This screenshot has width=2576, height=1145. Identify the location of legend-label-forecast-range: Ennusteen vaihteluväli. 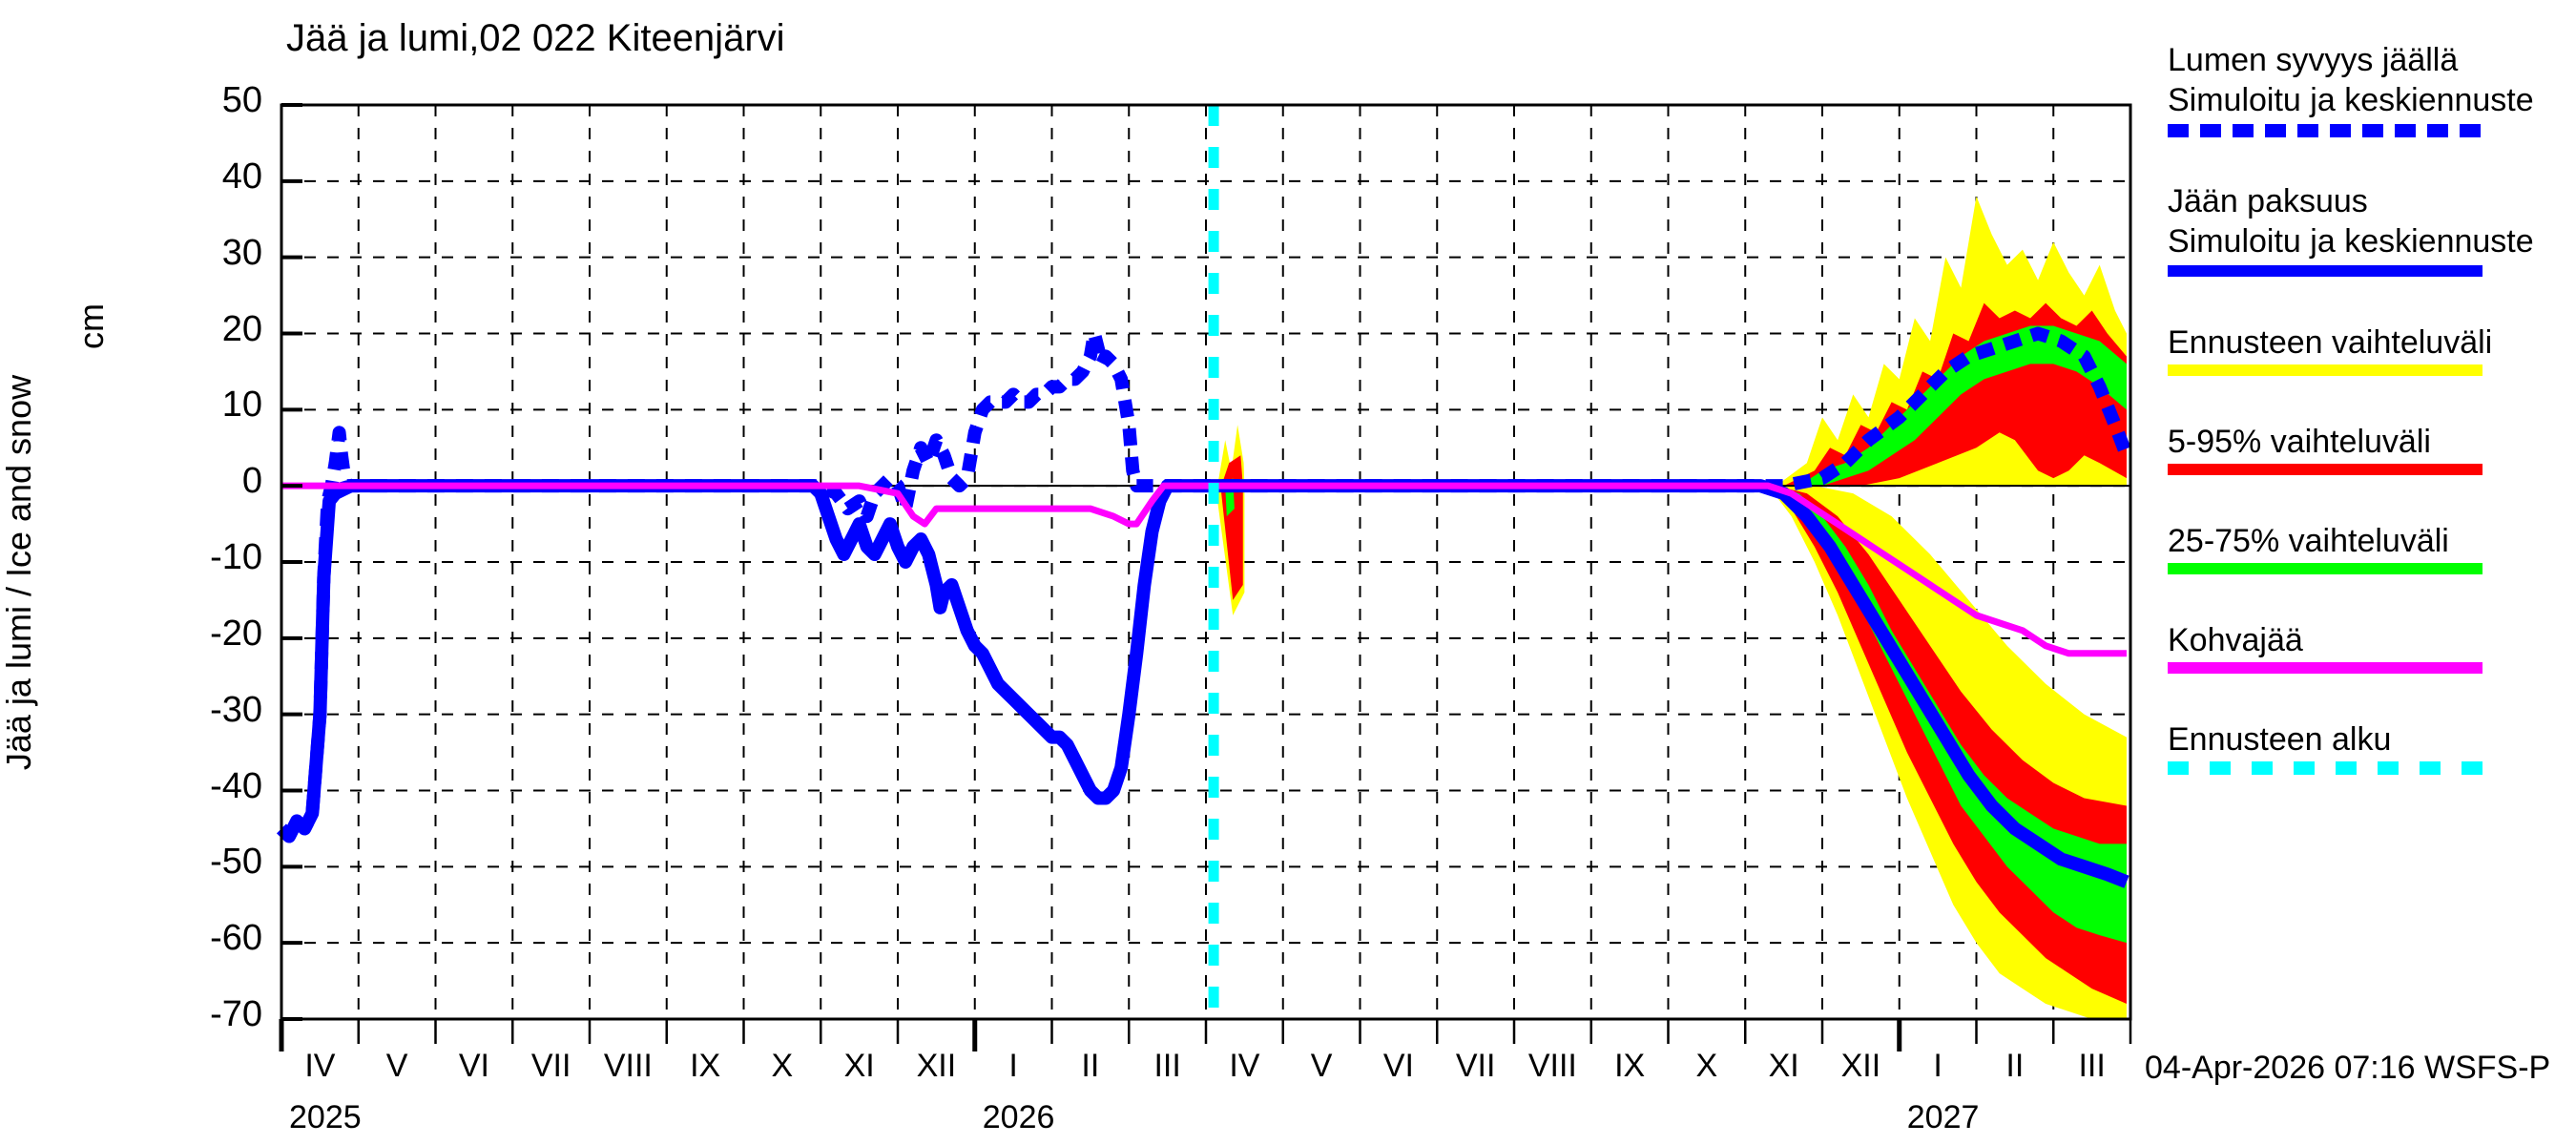
(2330, 342).